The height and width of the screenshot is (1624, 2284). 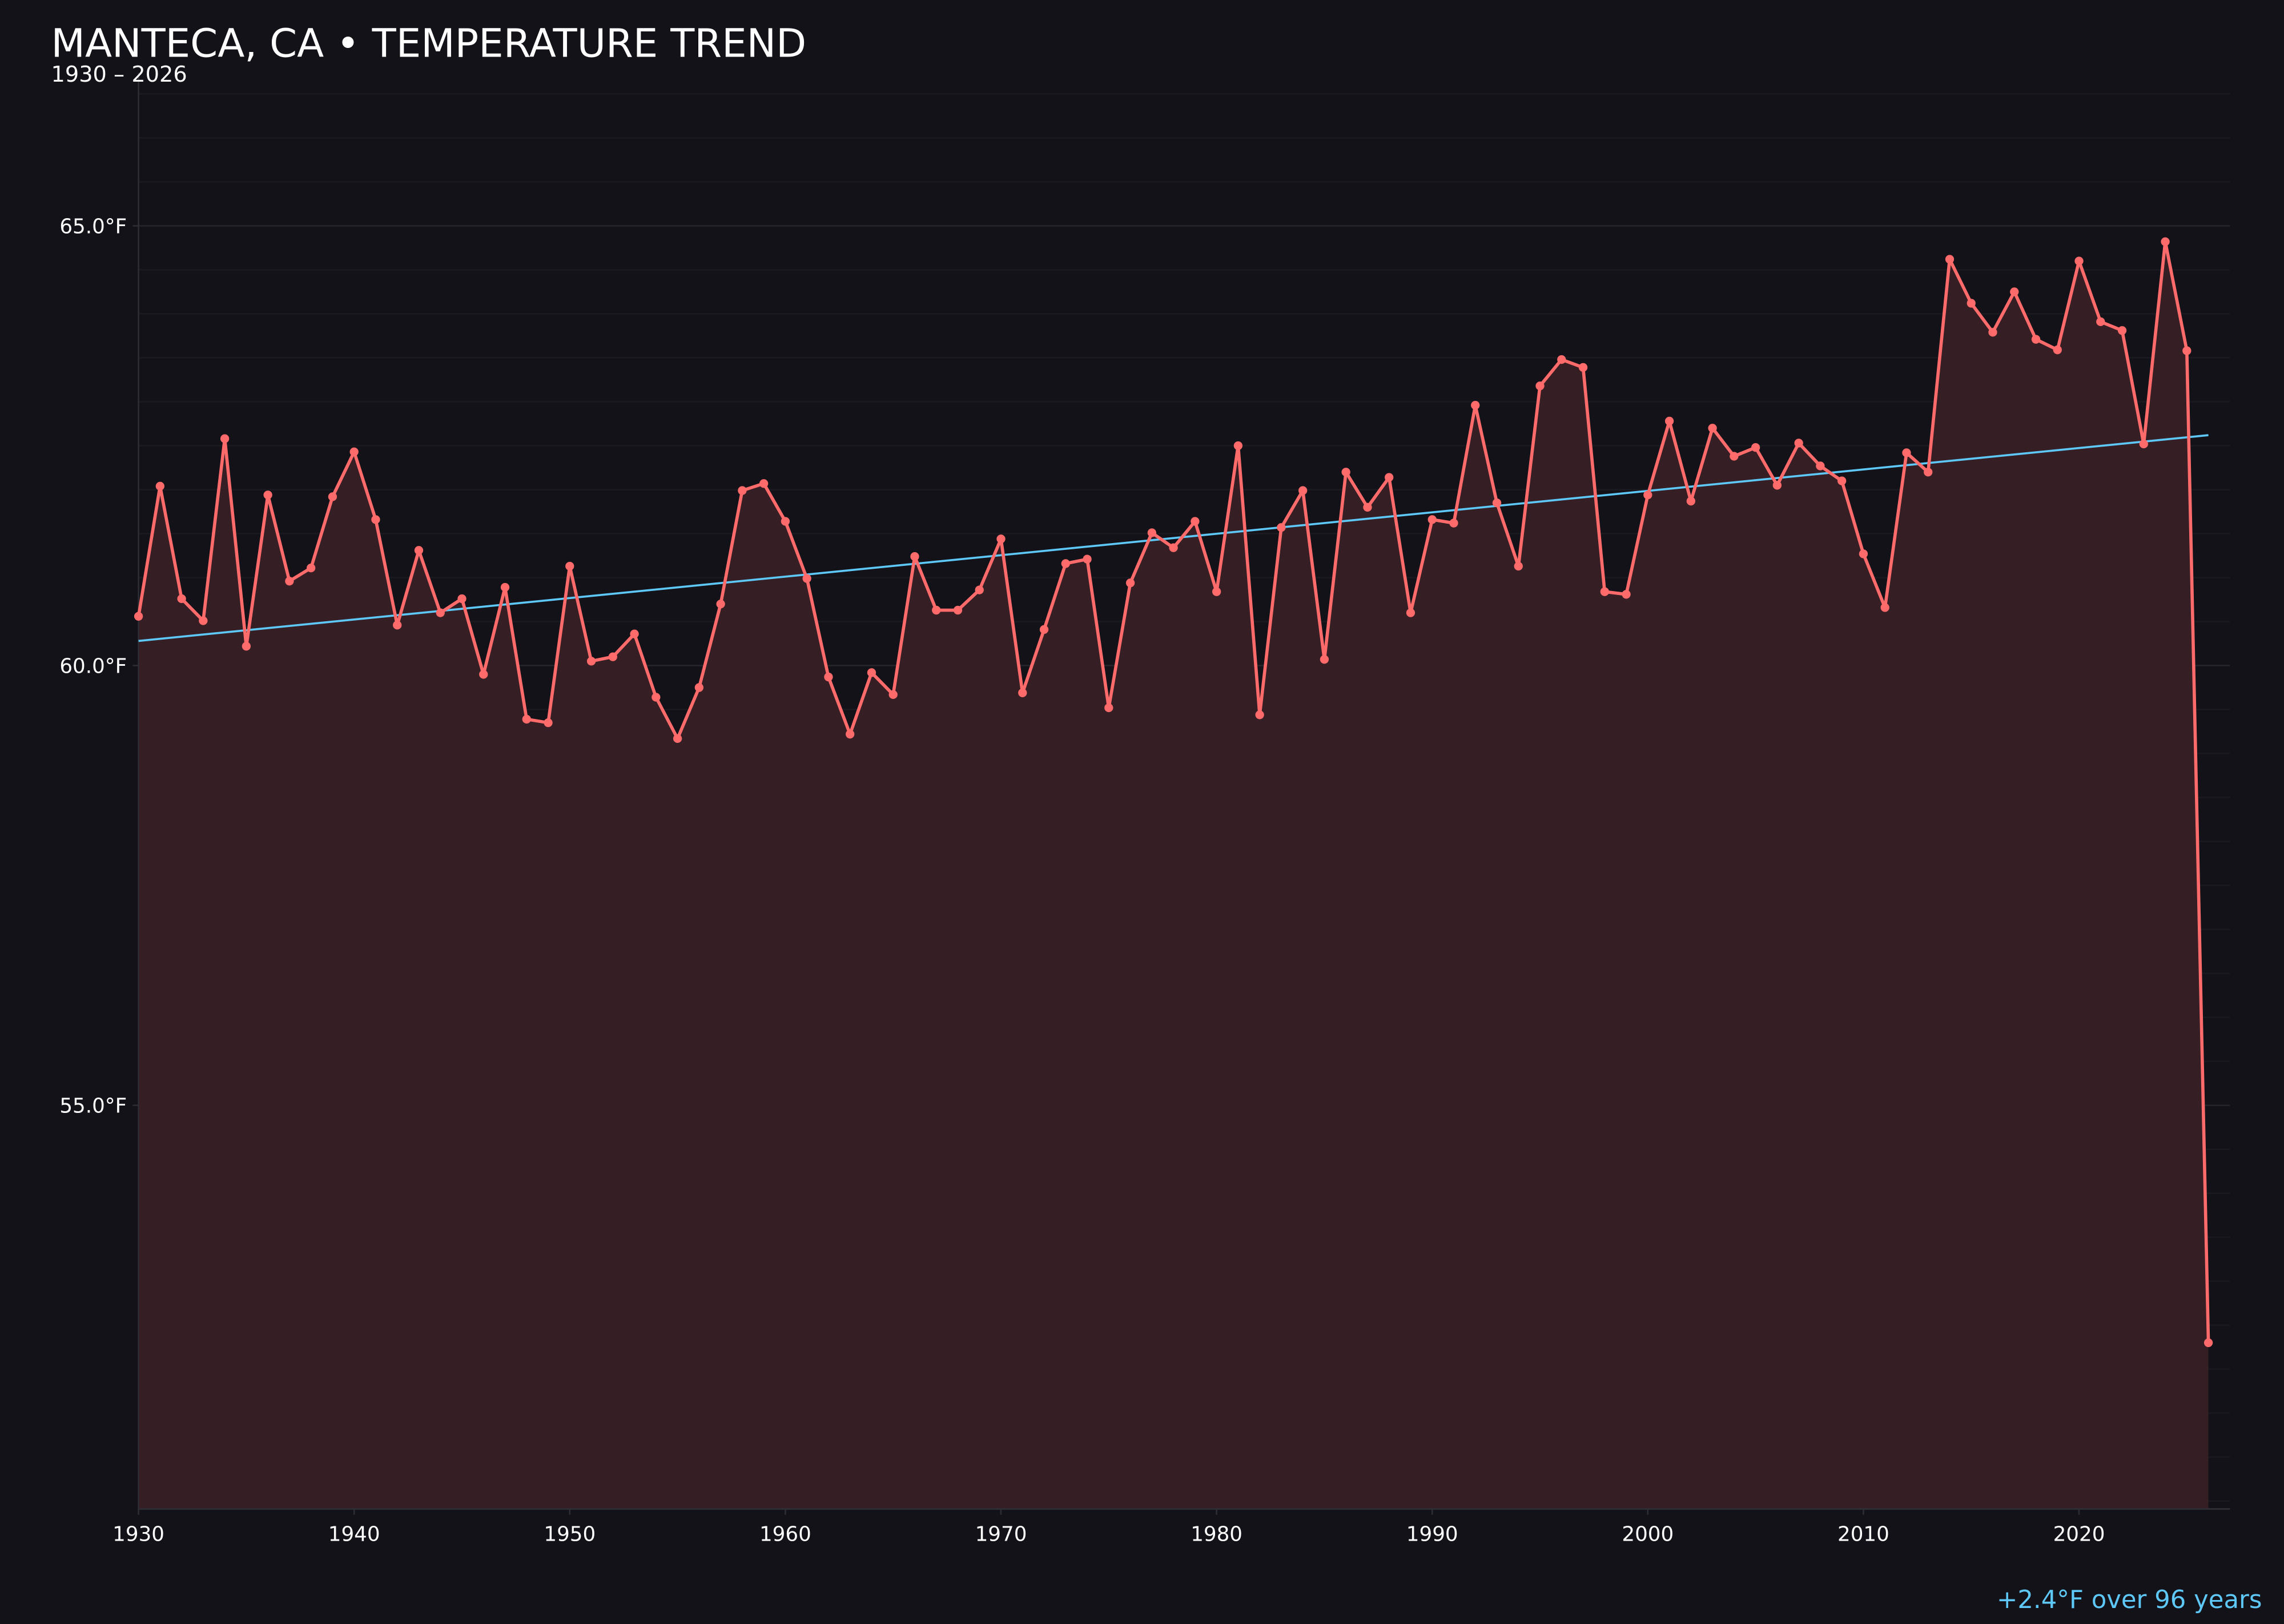 I want to click on x-tick-label: 2020, so click(x=2079, y=1534).